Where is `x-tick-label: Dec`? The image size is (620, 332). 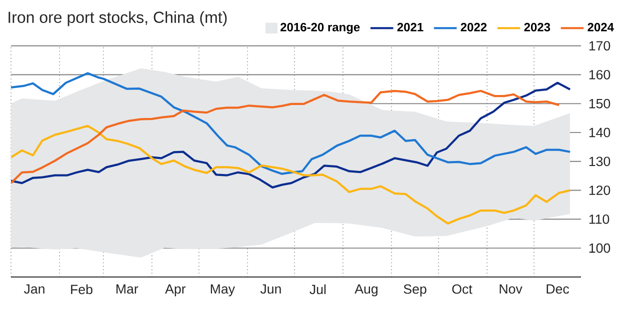
x-tick-label: Dec is located at coordinates (558, 289).